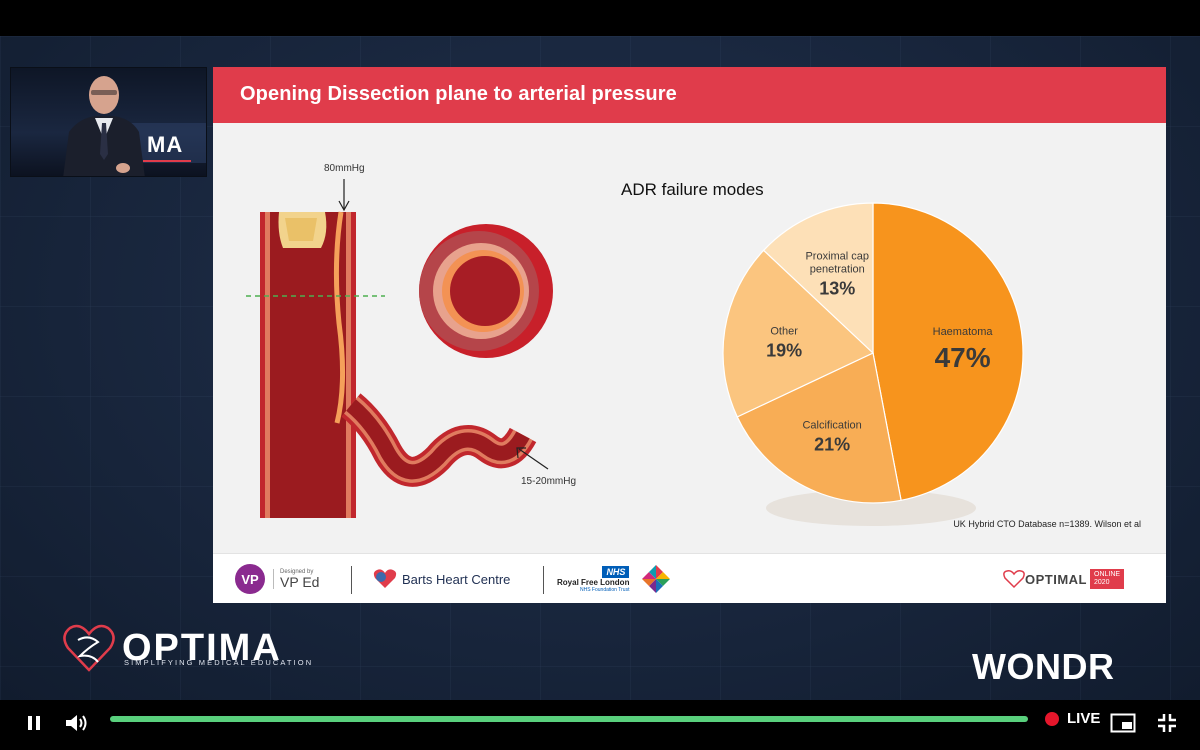  Describe the element at coordinates (963, 332) in the screenshot. I see `pie-label: Haematoma` at that location.